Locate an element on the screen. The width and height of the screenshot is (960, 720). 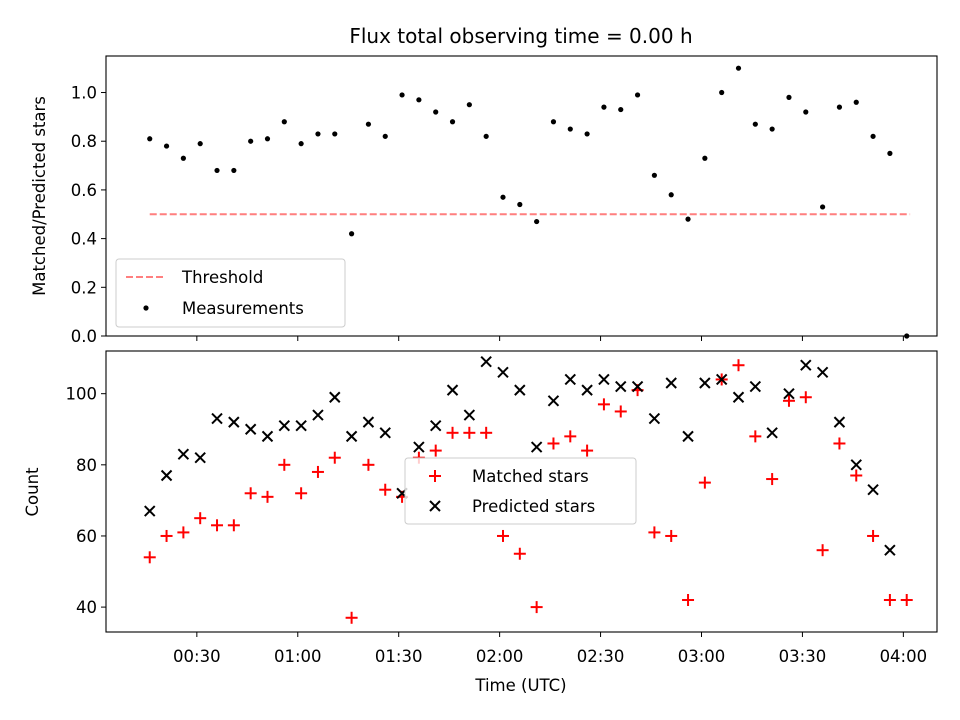
bottom-x-tick-label: 02:00 is located at coordinates (500, 656).